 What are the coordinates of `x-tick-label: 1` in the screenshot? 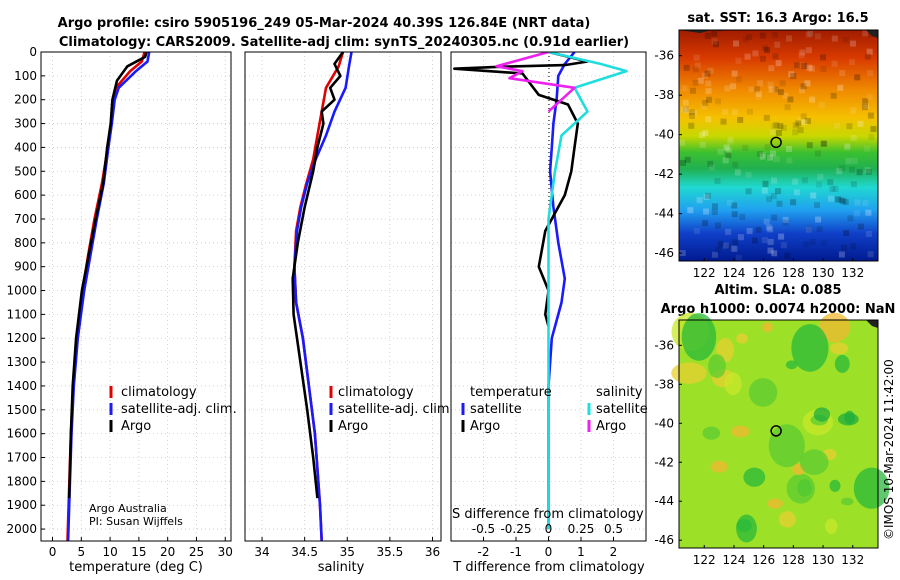 It's located at (581, 552).